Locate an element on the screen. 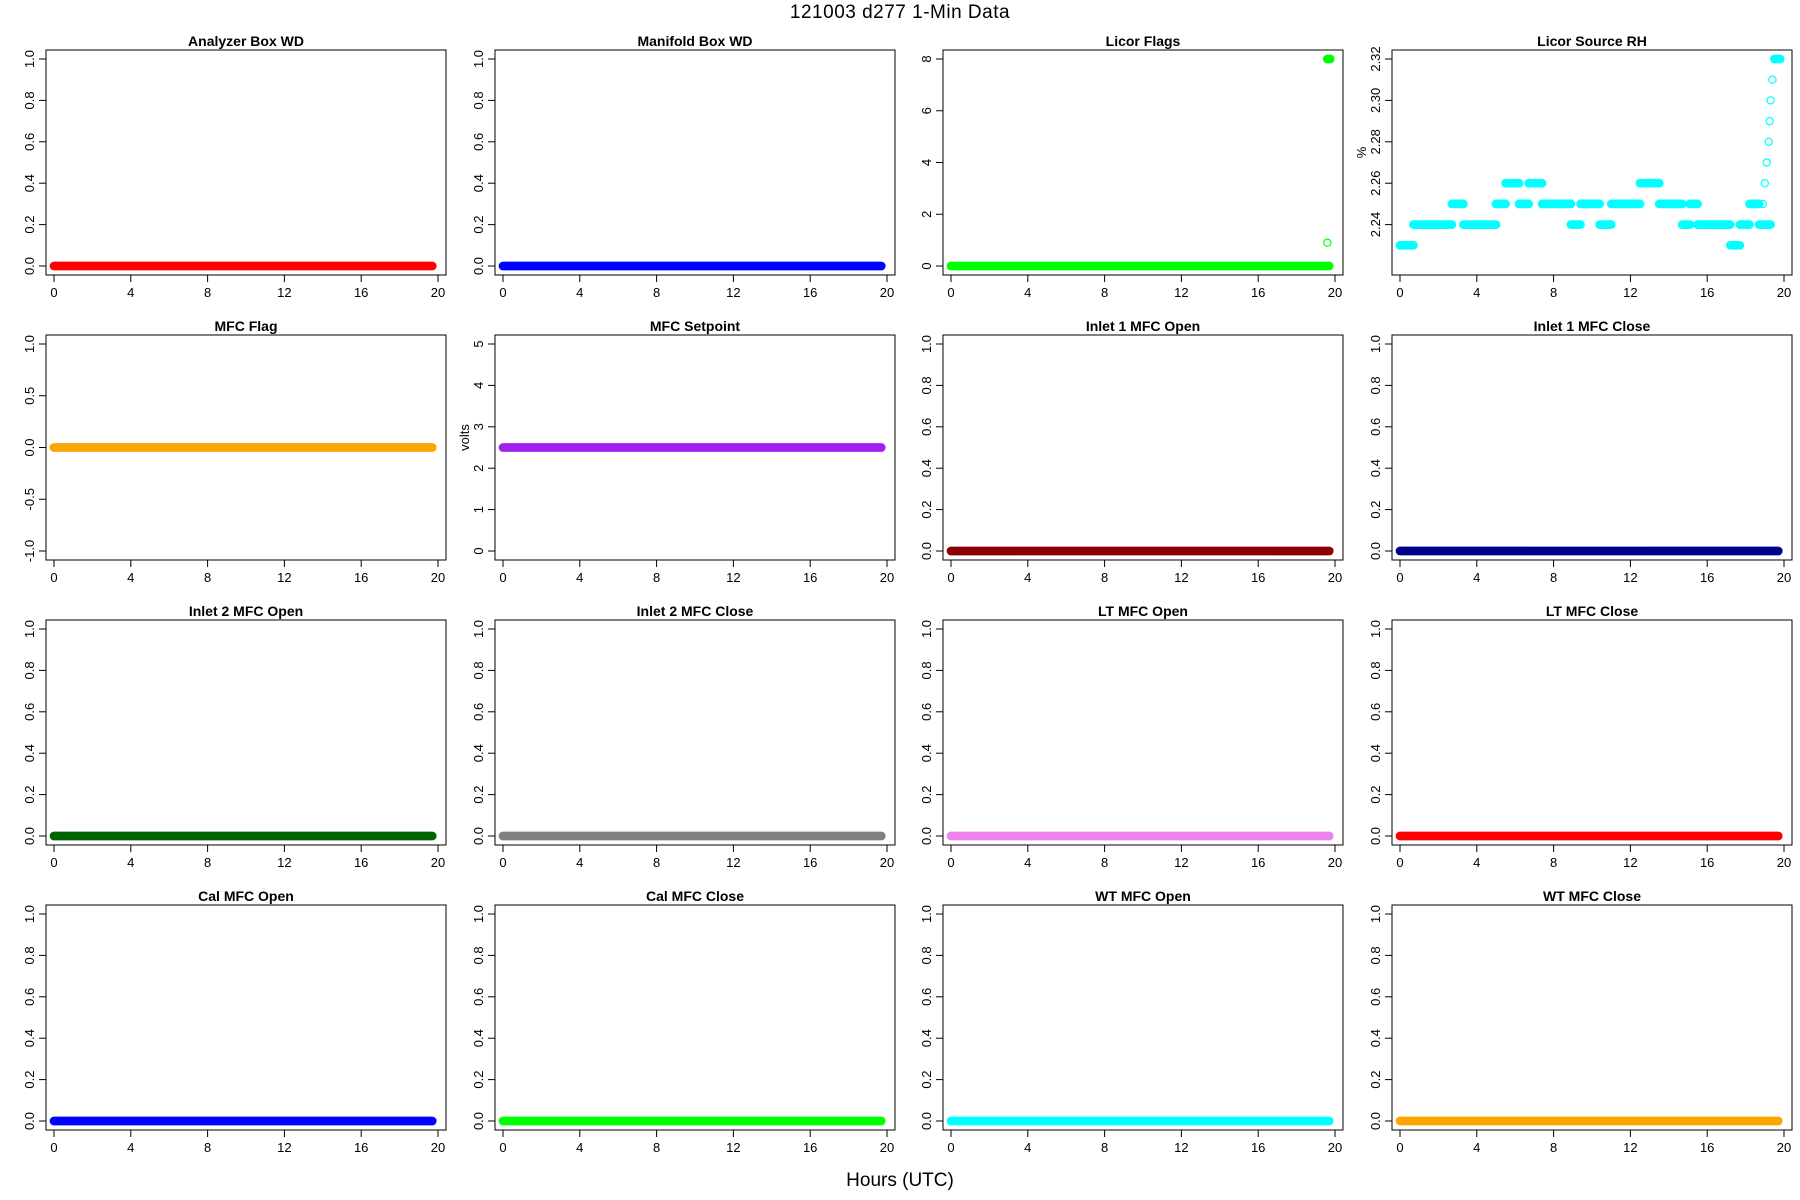 The width and height of the screenshot is (1800, 1200). panel-15: WT MFC Open 0 4 8 12 16 20 0.0 0.2 0.4 0.6 0.8 1.0 is located at coordinates (1131, 1021).